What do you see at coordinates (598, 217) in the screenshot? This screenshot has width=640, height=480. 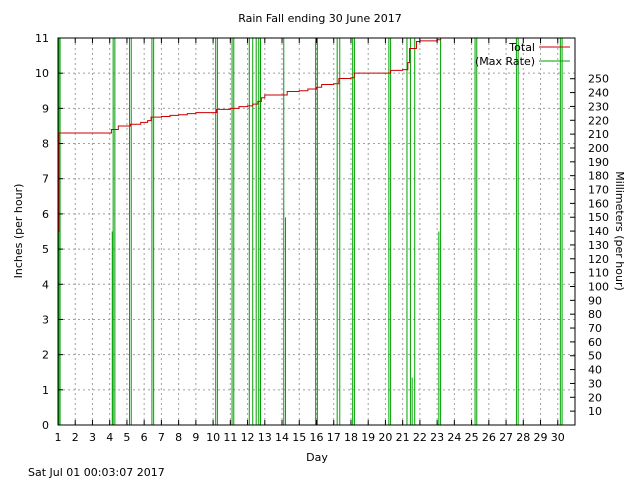 I see `y2-tick-label: 150` at bounding box center [598, 217].